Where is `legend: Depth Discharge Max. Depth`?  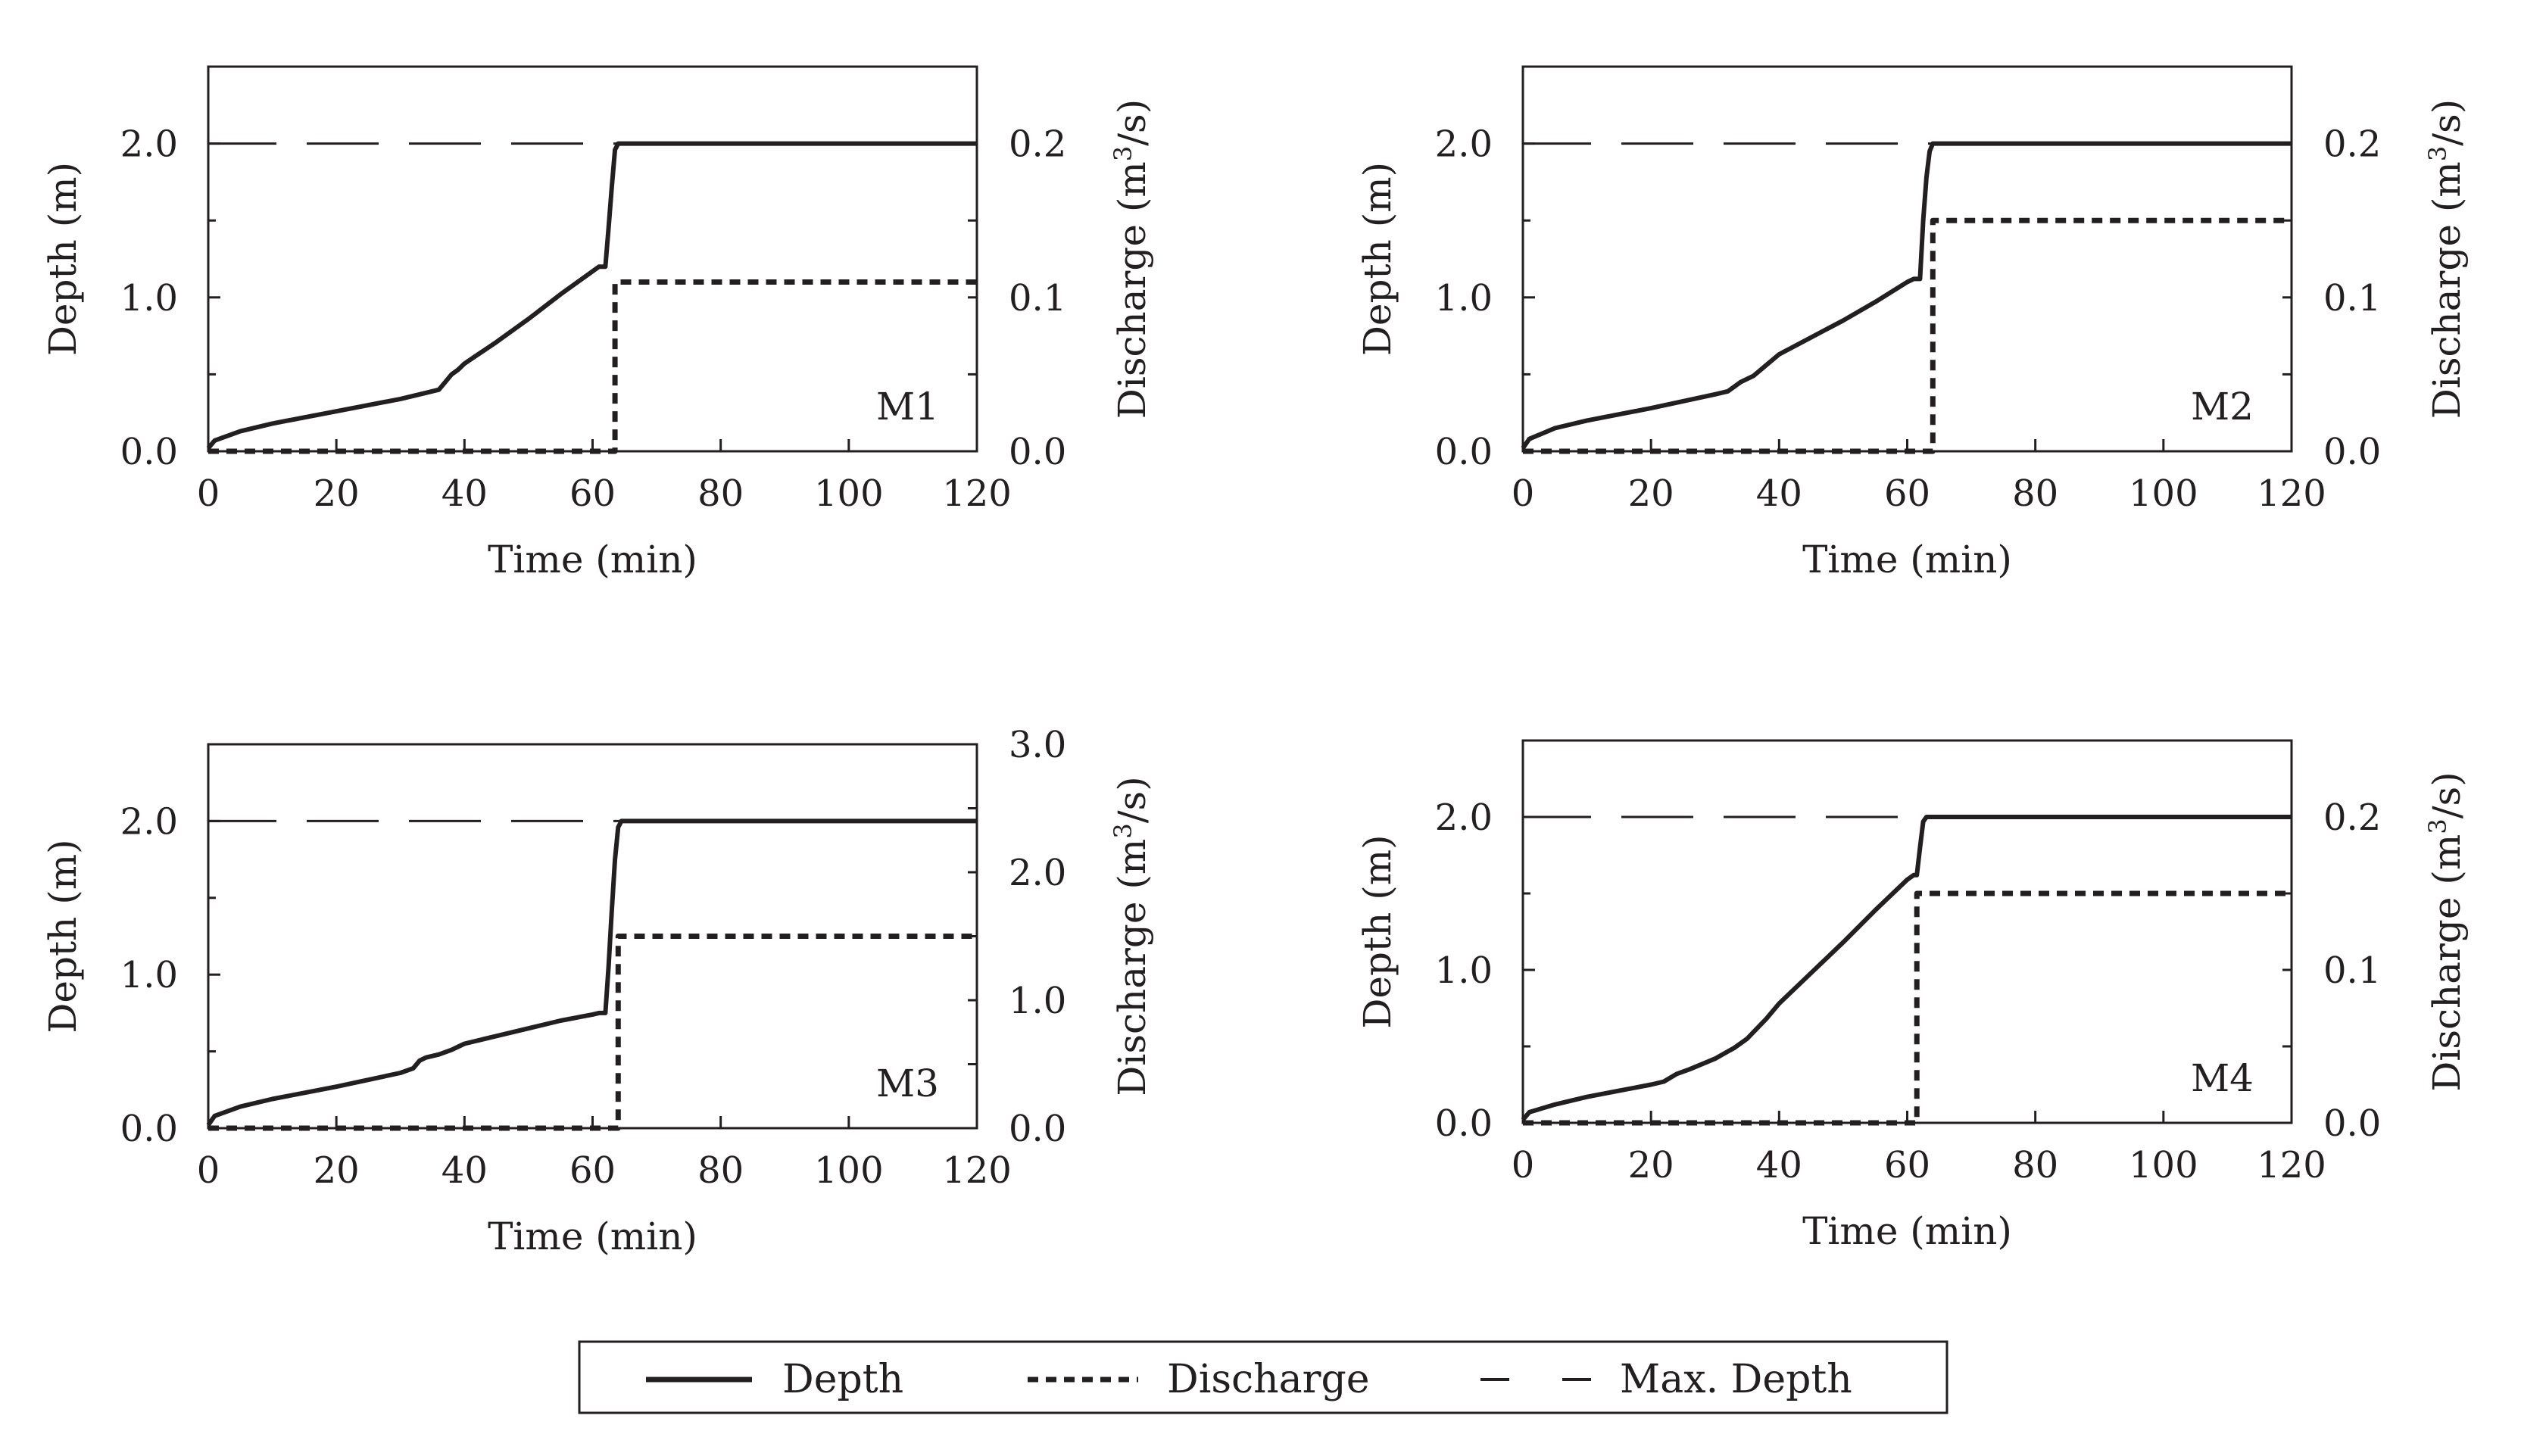 legend: Depth Discharge Max. Depth is located at coordinates (1263, 1377).